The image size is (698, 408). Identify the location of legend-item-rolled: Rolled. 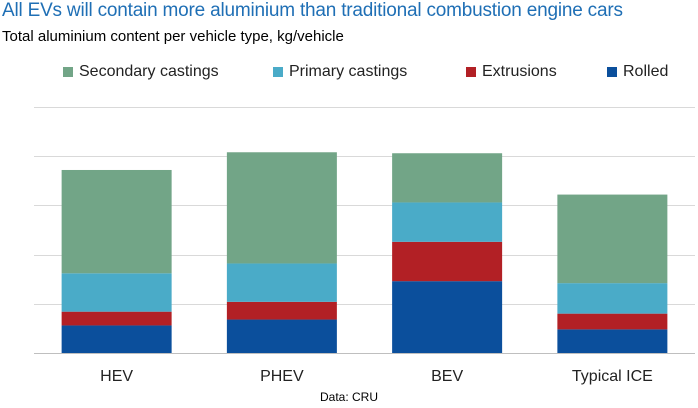
(637, 72).